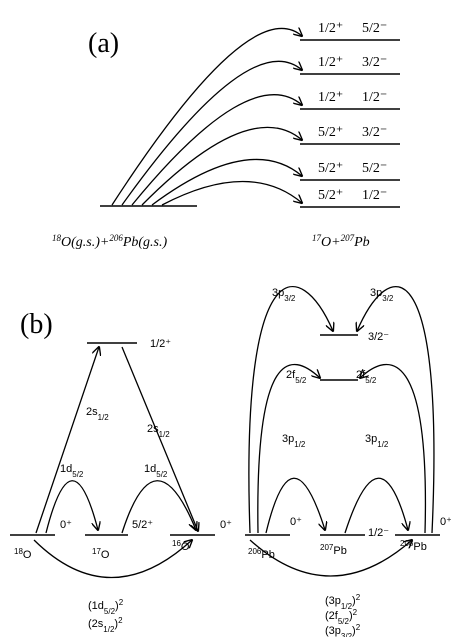 The height and width of the screenshot is (637, 451). Describe the element at coordinates (378, 533) in the screenshot. I see `spin-label: 1/2⁻` at that location.